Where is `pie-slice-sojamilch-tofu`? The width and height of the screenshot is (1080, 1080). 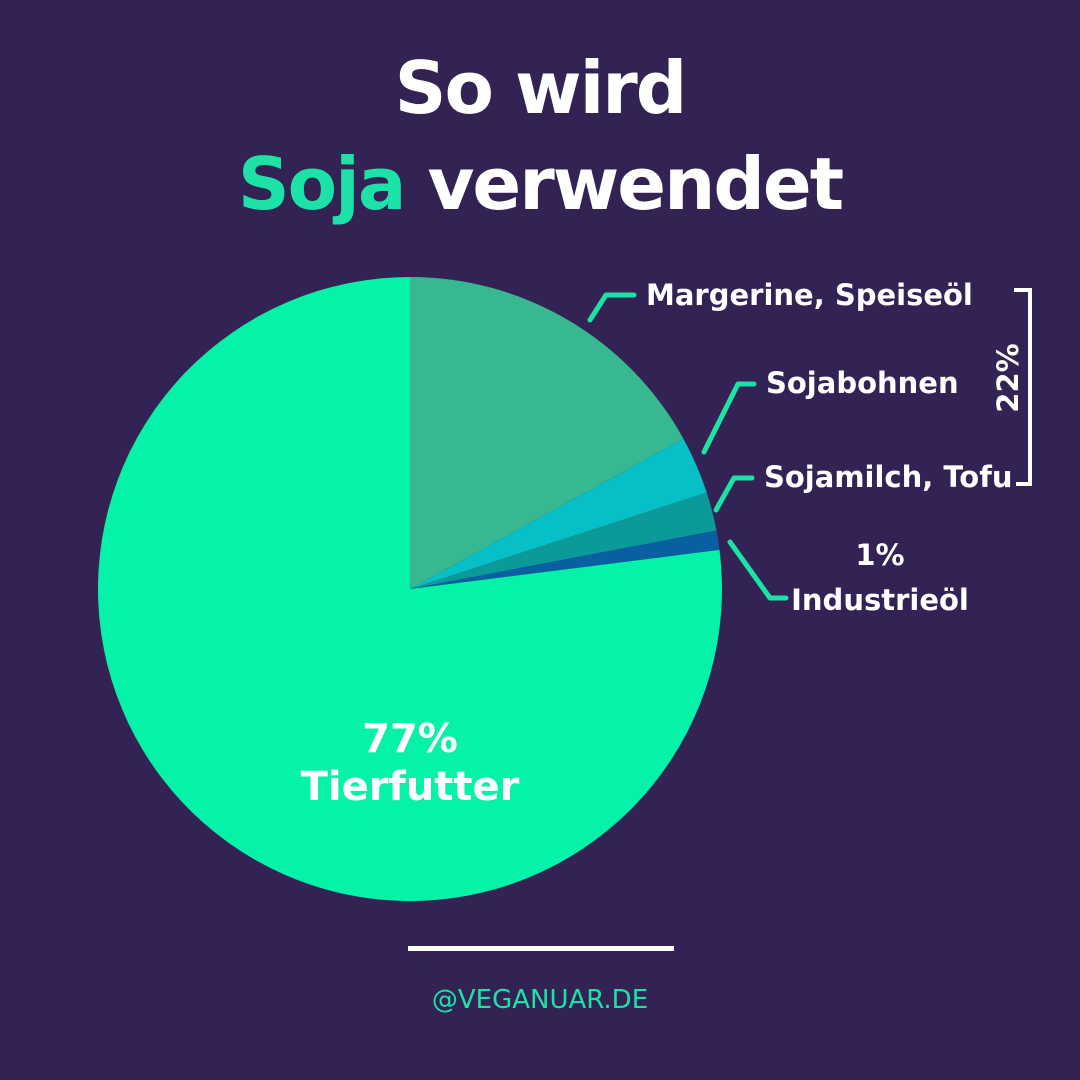 pie-slice-sojamilch-tofu is located at coordinates (563, 540).